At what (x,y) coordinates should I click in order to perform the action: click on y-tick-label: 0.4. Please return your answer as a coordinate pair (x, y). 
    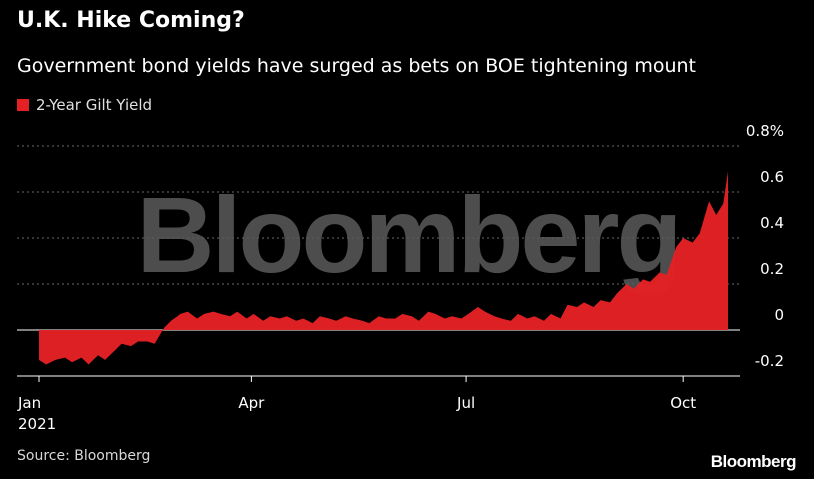
    Looking at the image, I should click on (772, 223).